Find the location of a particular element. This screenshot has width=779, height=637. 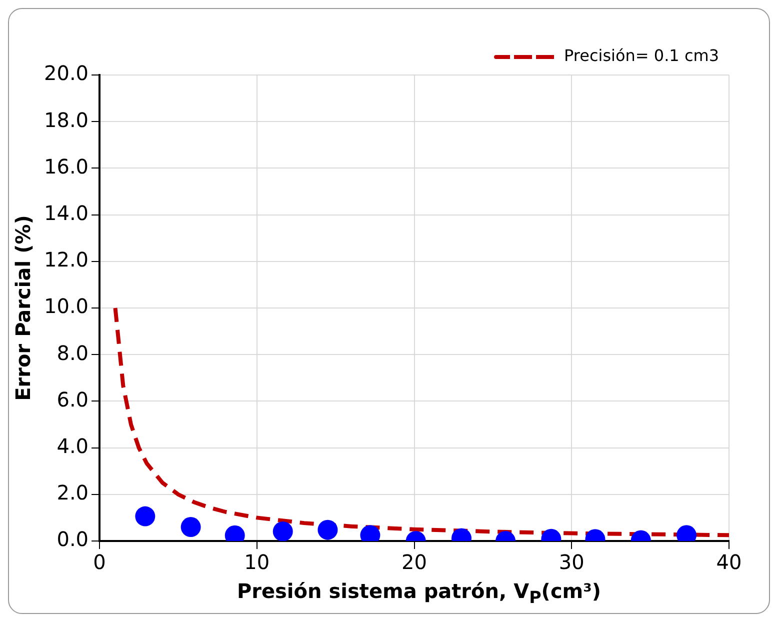

y-tick-label: 20.0 is located at coordinates (66, 73).